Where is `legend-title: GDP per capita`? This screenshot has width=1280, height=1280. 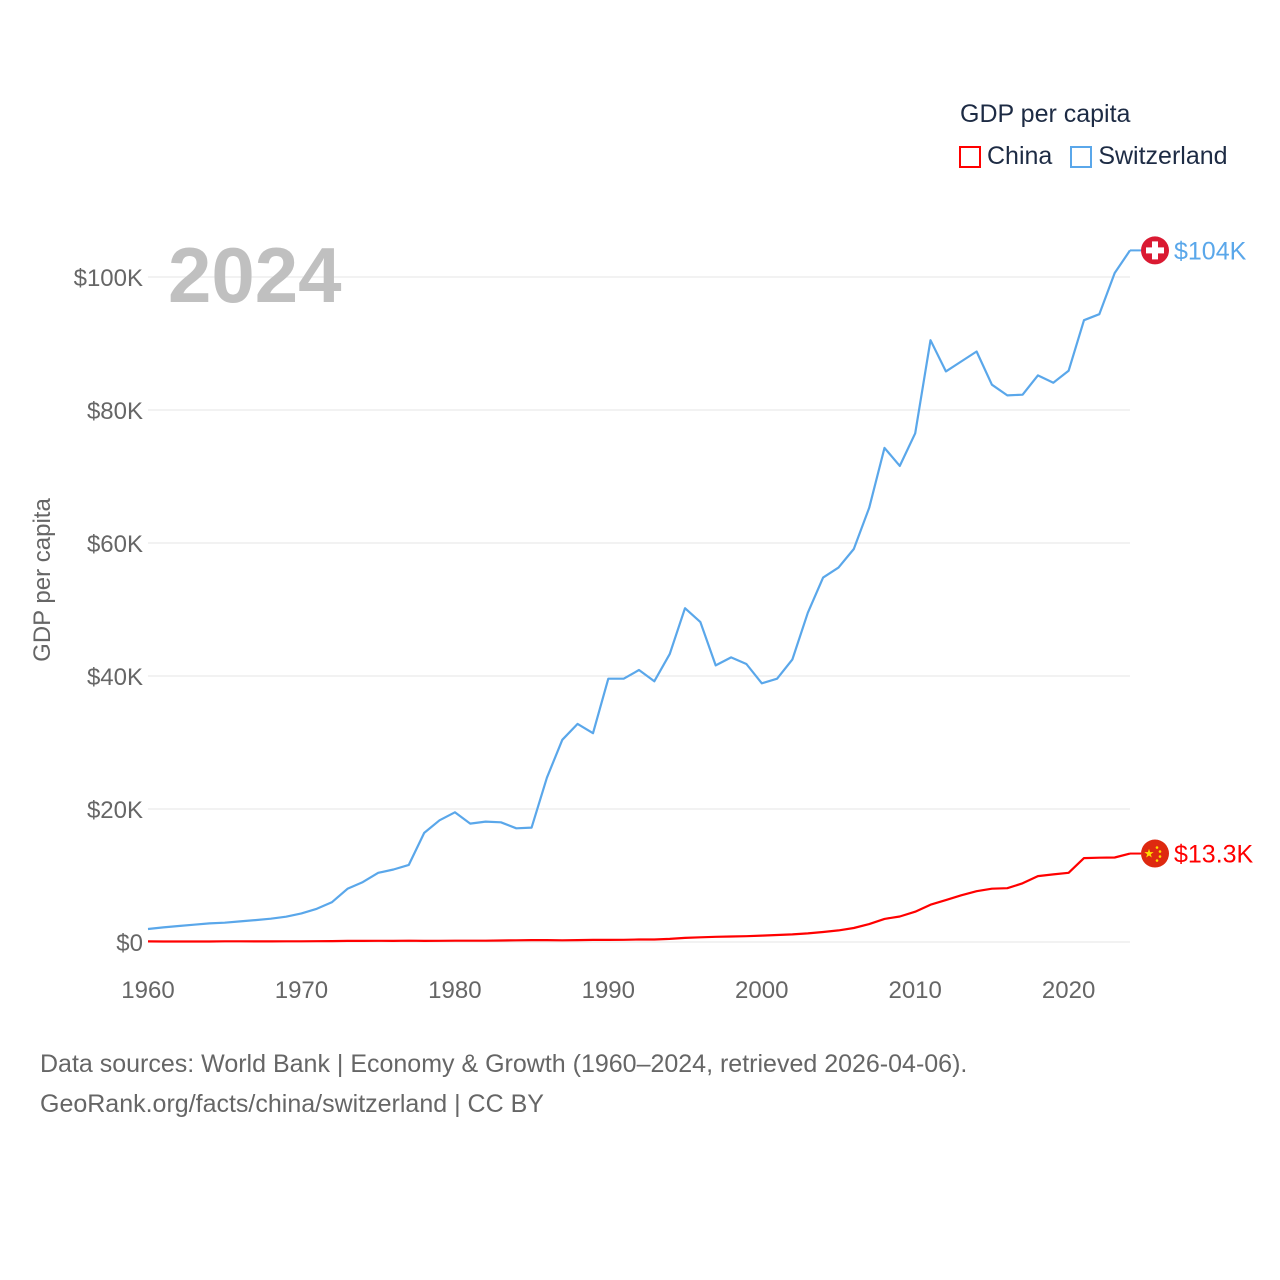 legend-title: GDP per capita is located at coordinates (1045, 114).